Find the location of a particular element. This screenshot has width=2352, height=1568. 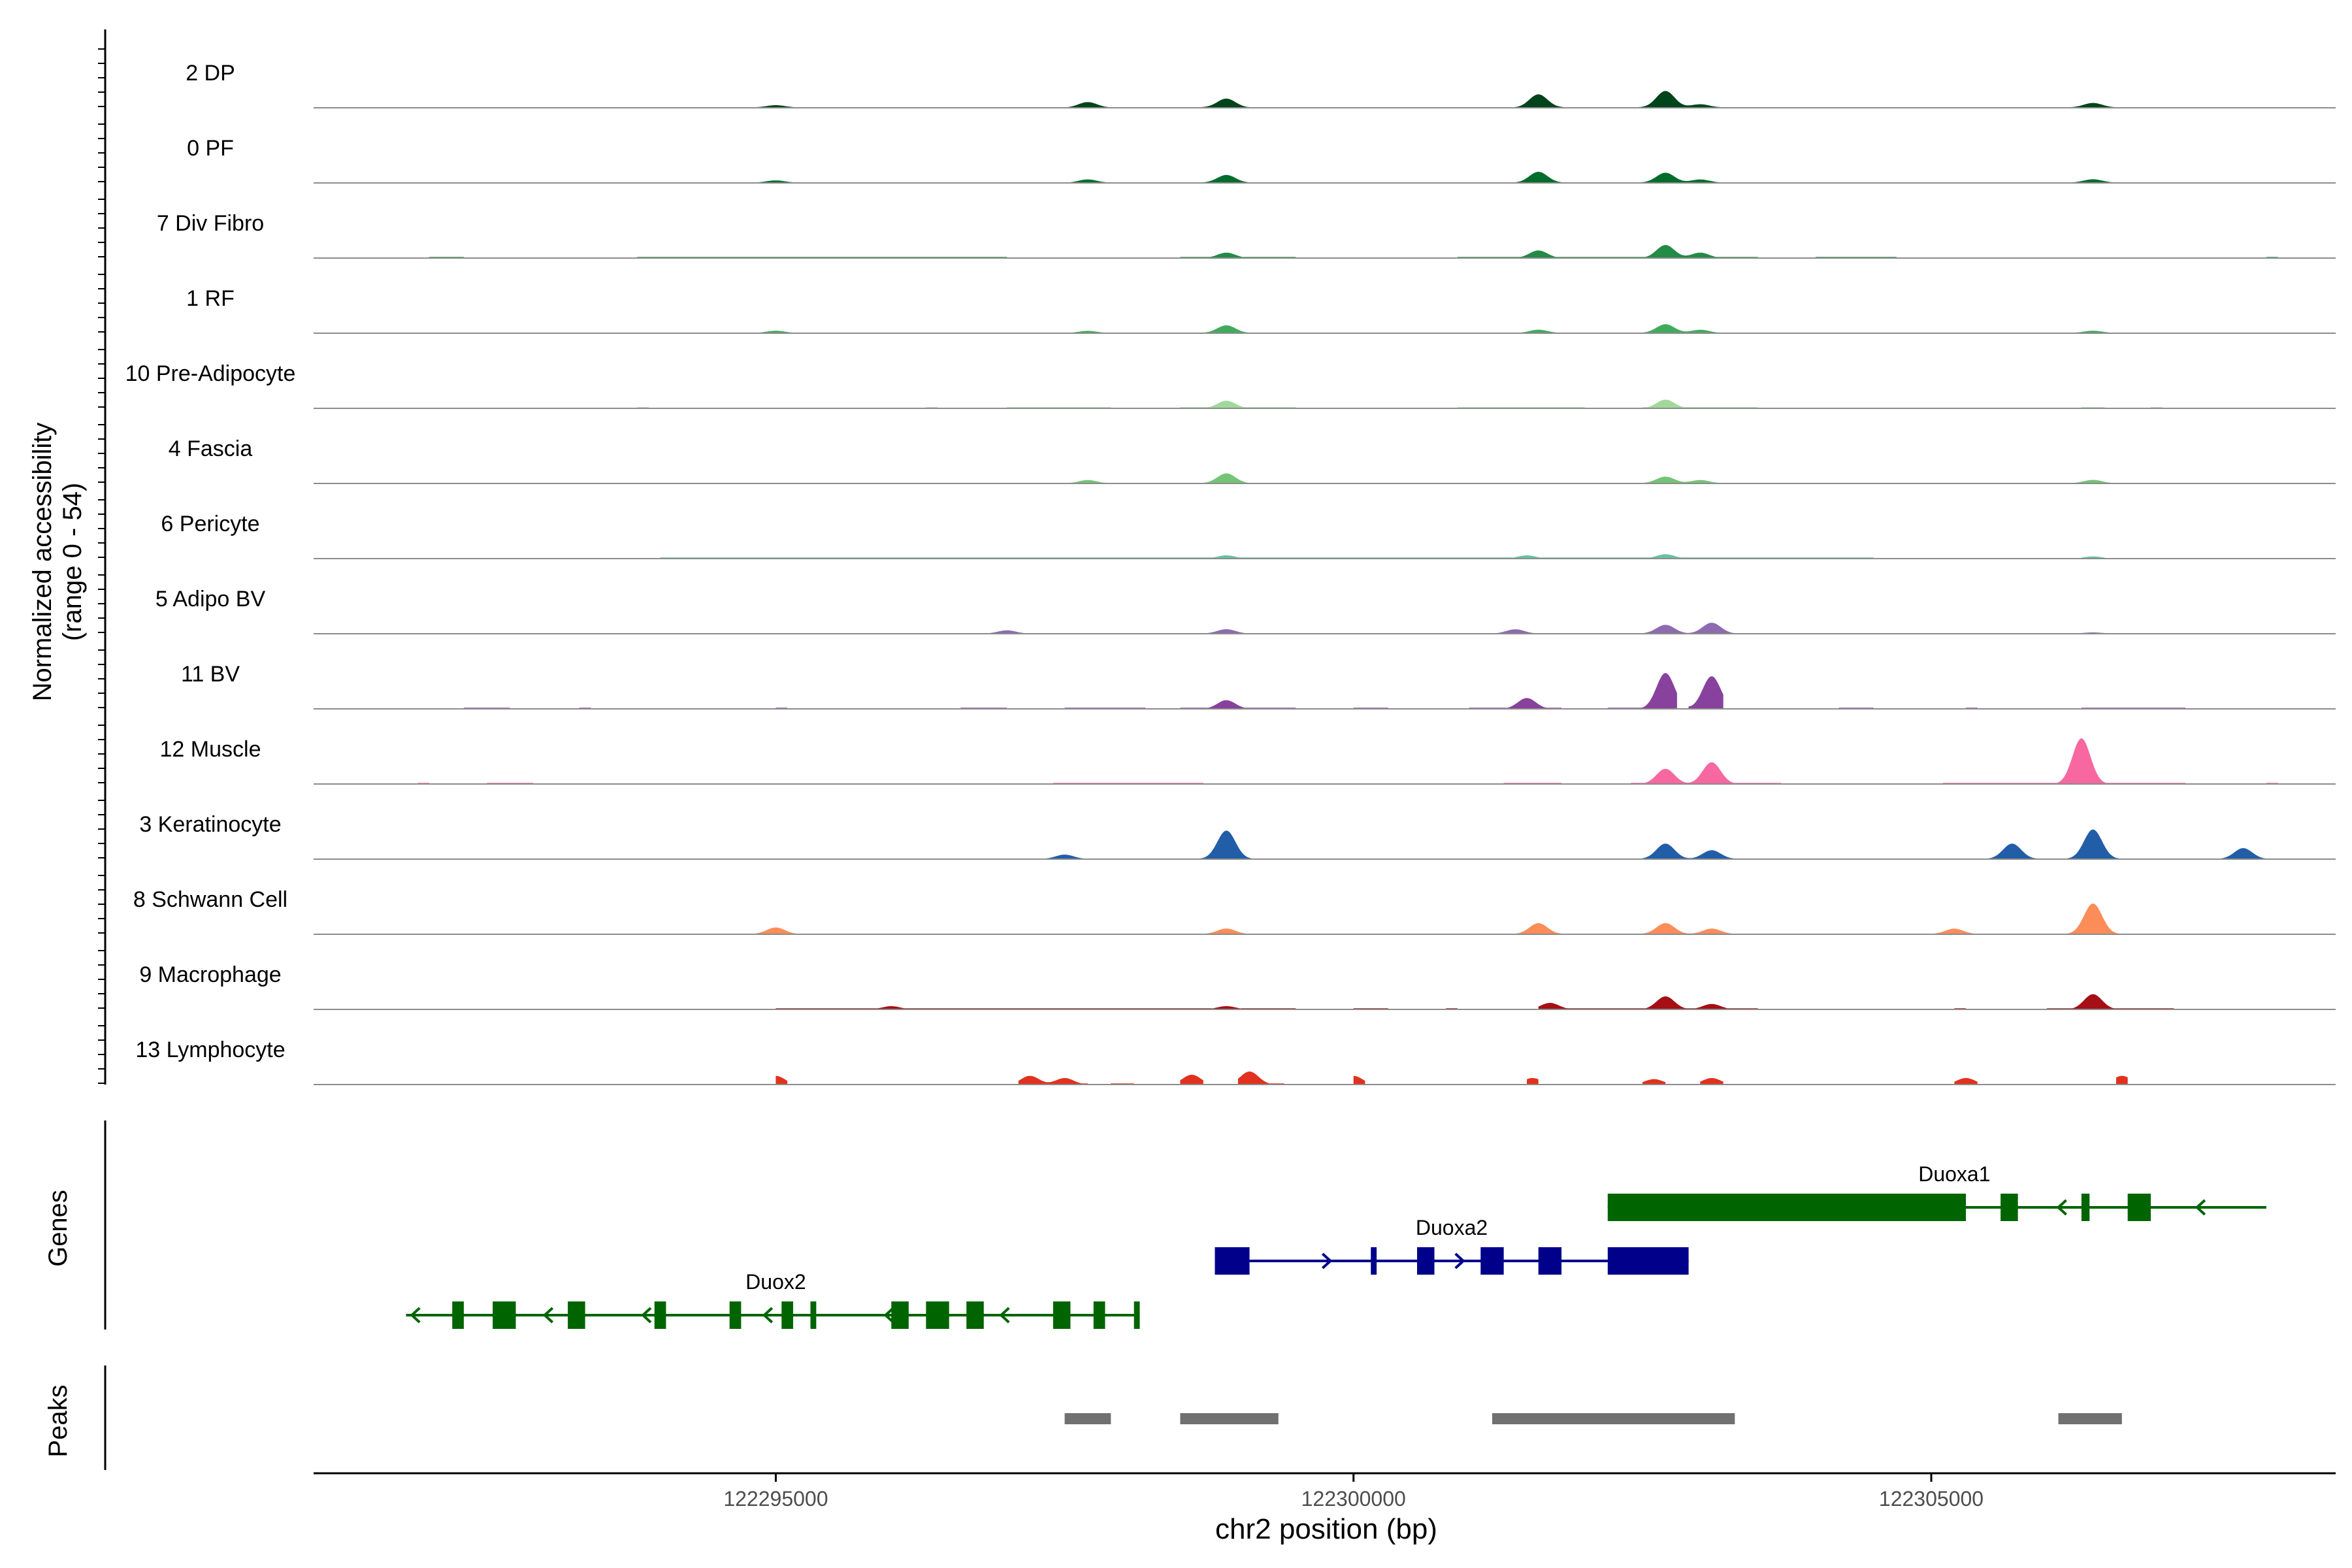

track-0-coverage-area is located at coordinates (1353, 99).